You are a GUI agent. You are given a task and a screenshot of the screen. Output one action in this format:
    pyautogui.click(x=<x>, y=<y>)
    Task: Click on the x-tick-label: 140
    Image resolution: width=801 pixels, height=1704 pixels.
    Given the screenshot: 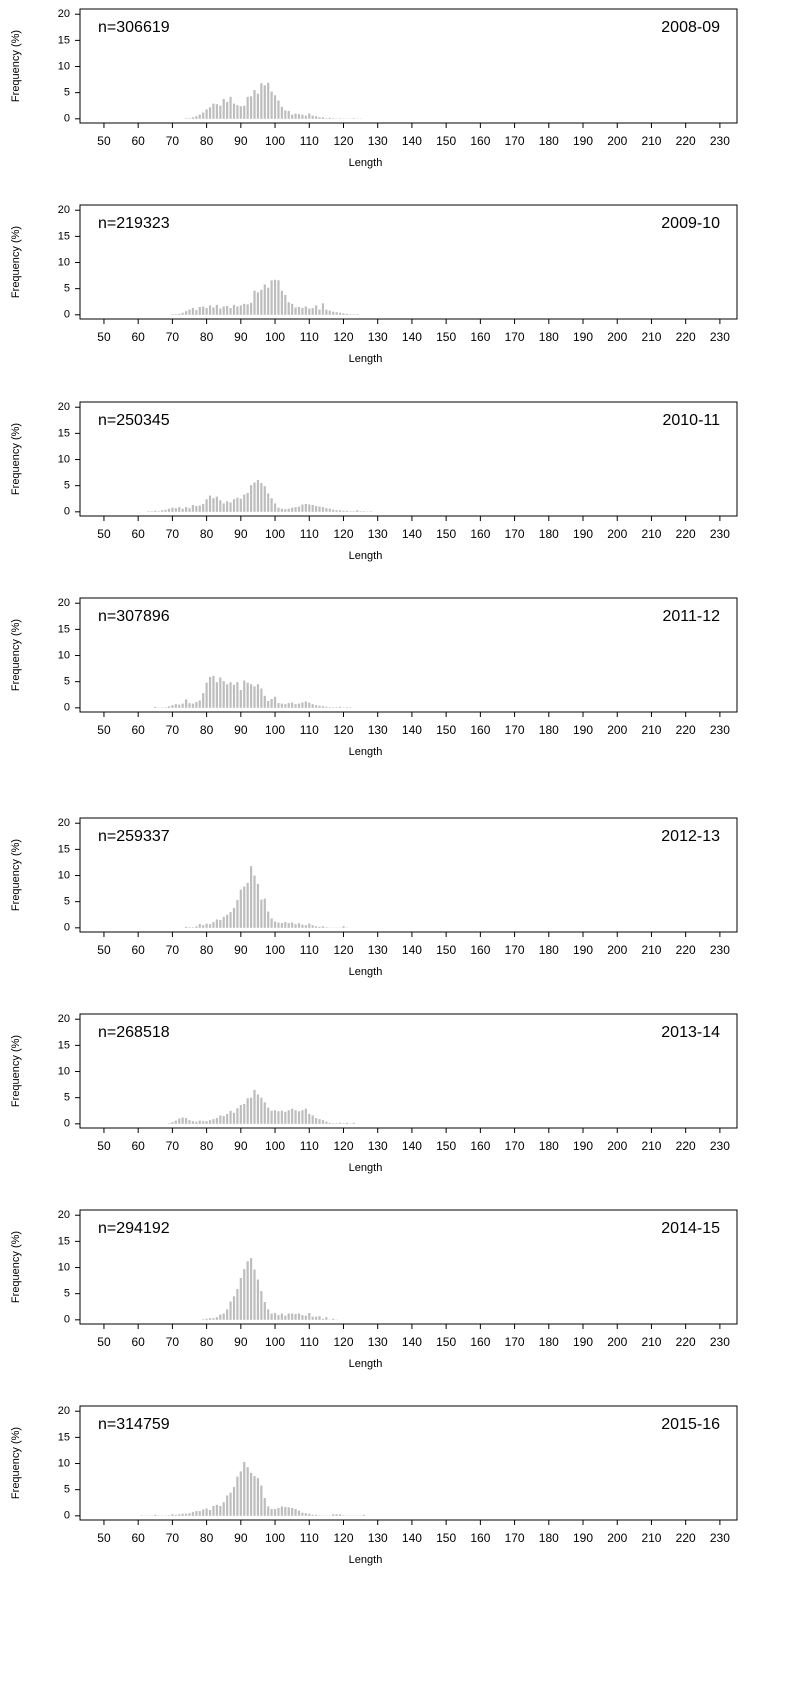 What is the action you would take?
    pyautogui.click(x=412, y=1146)
    